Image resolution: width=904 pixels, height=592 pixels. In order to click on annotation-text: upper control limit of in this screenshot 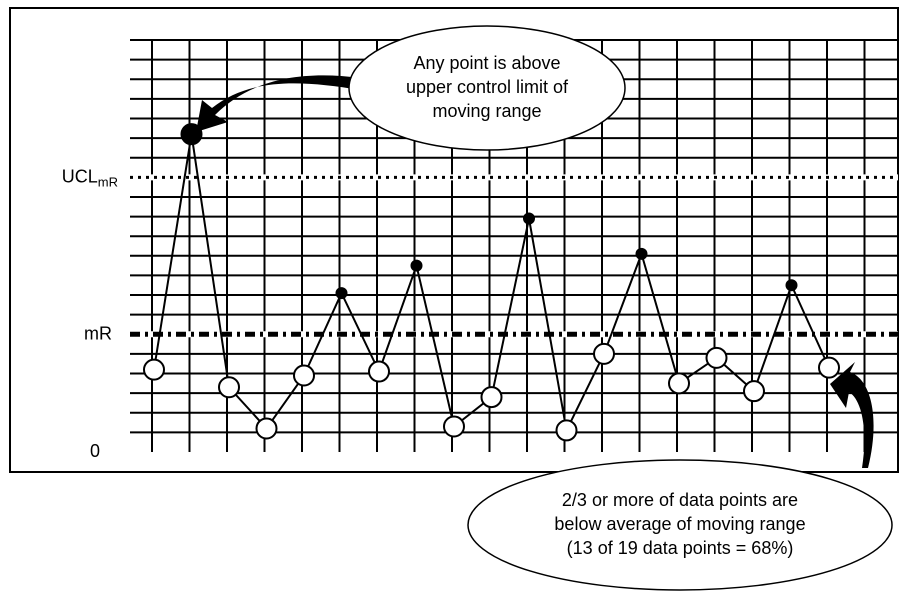, I will do `click(487, 87)`.